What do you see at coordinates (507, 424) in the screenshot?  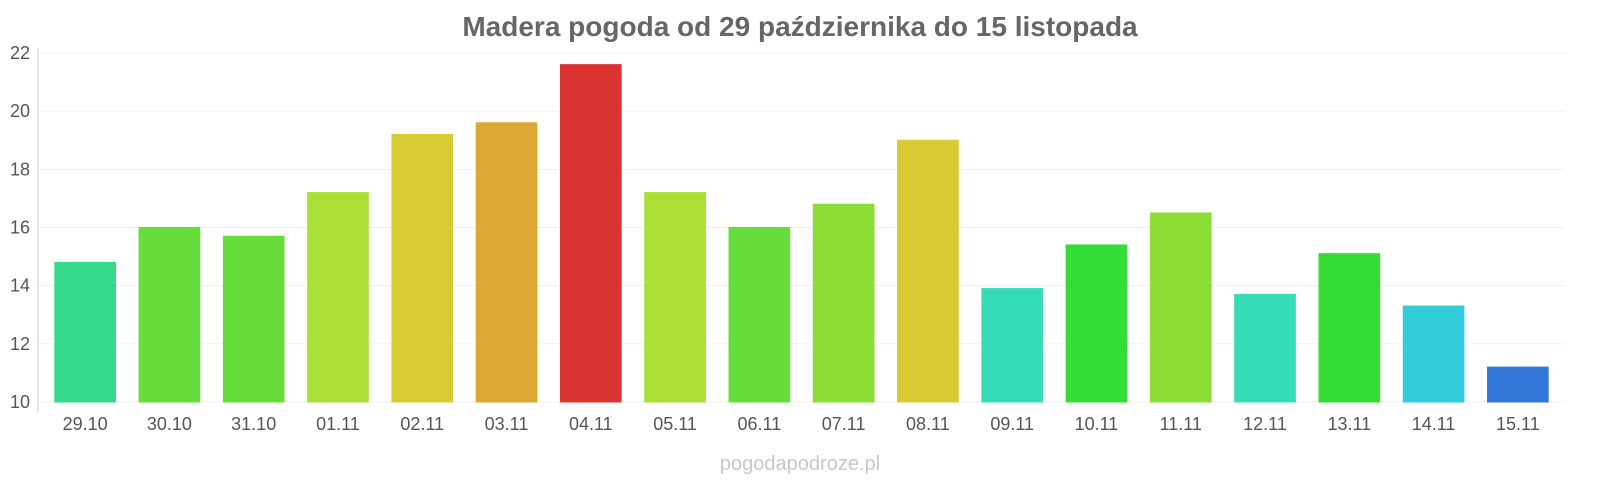 I see `x-tick-label: 03.11` at bounding box center [507, 424].